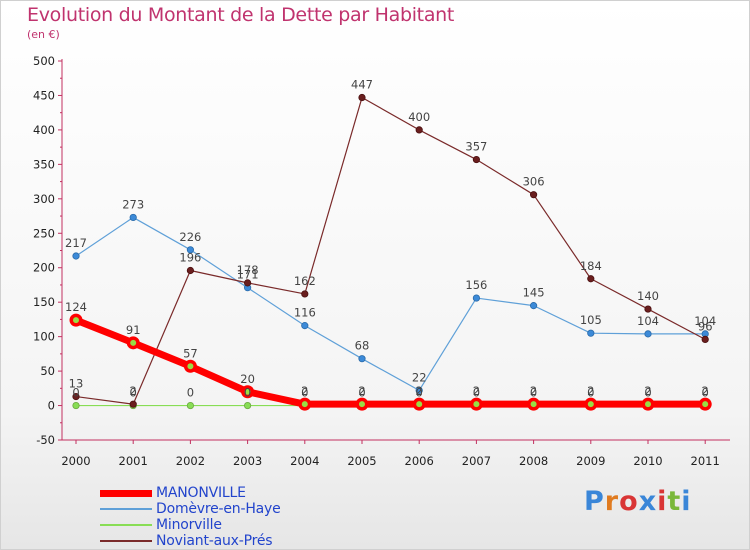 The height and width of the screenshot is (550, 750). I want to click on legend-item-2: Minorville, so click(190, 525).